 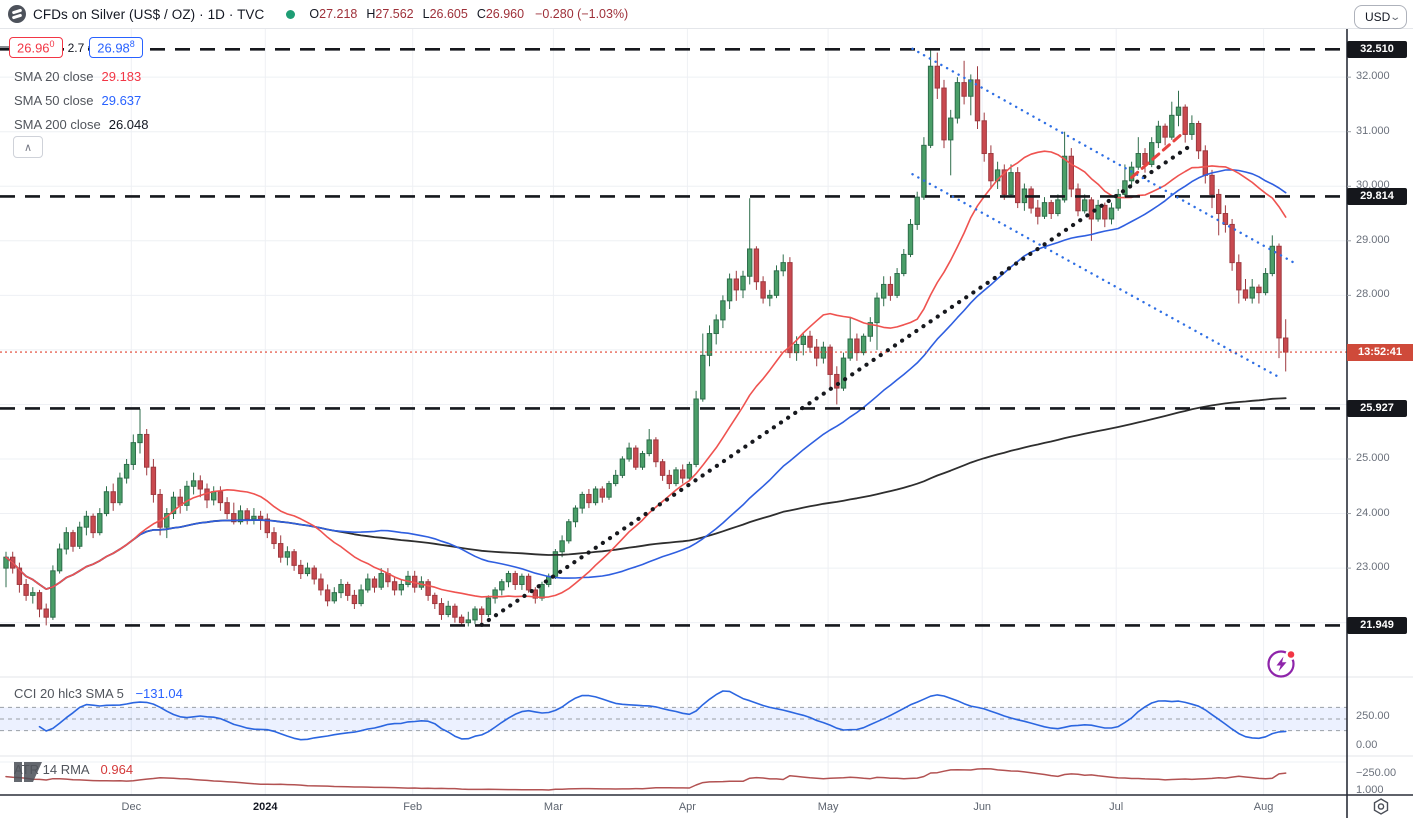 I want to click on market-status-dot-icon, so click(x=291, y=14).